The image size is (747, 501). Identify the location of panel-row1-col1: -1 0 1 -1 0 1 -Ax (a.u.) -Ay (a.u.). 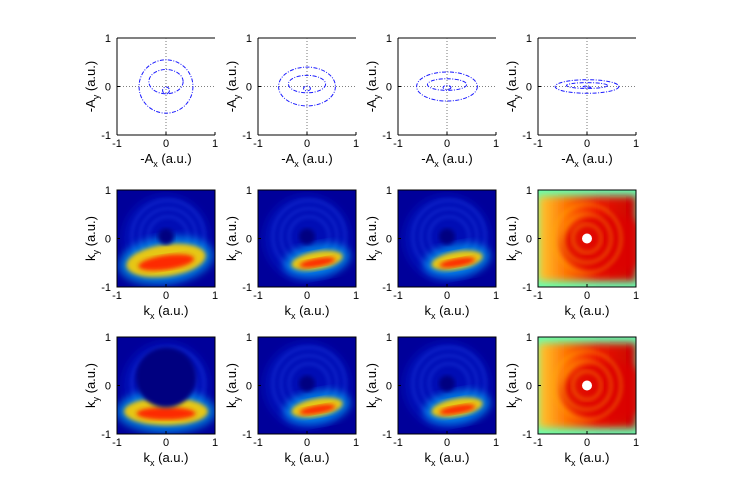
(150, 101).